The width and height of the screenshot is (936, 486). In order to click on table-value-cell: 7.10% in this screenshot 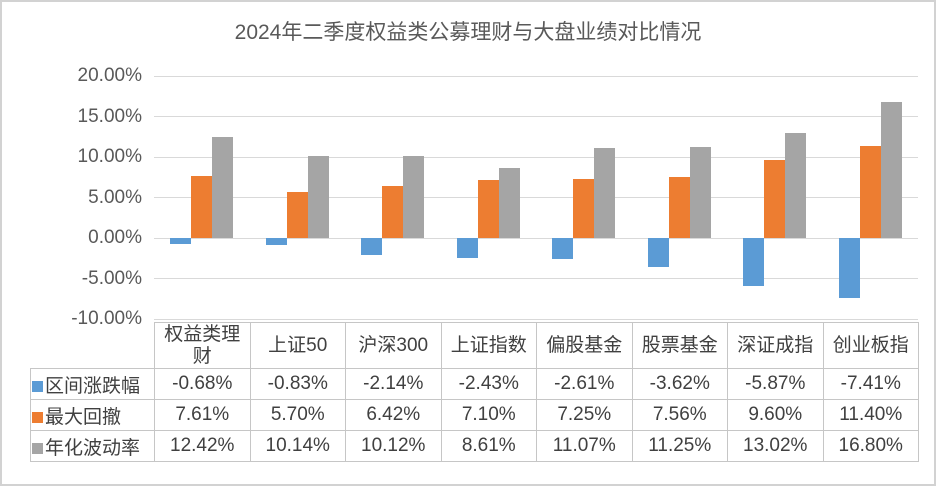, I will do `click(488, 415)`.